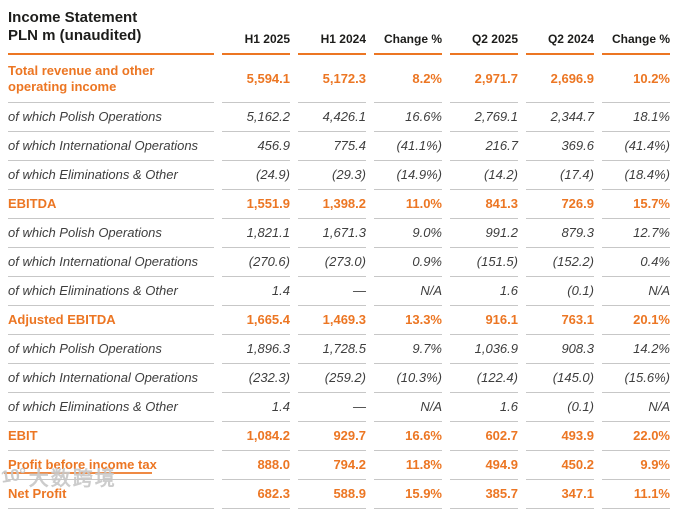 This screenshot has height=509, width=692. Describe the element at coordinates (256, 79) in the screenshot. I see `value-cell: 5,594.1` at that location.